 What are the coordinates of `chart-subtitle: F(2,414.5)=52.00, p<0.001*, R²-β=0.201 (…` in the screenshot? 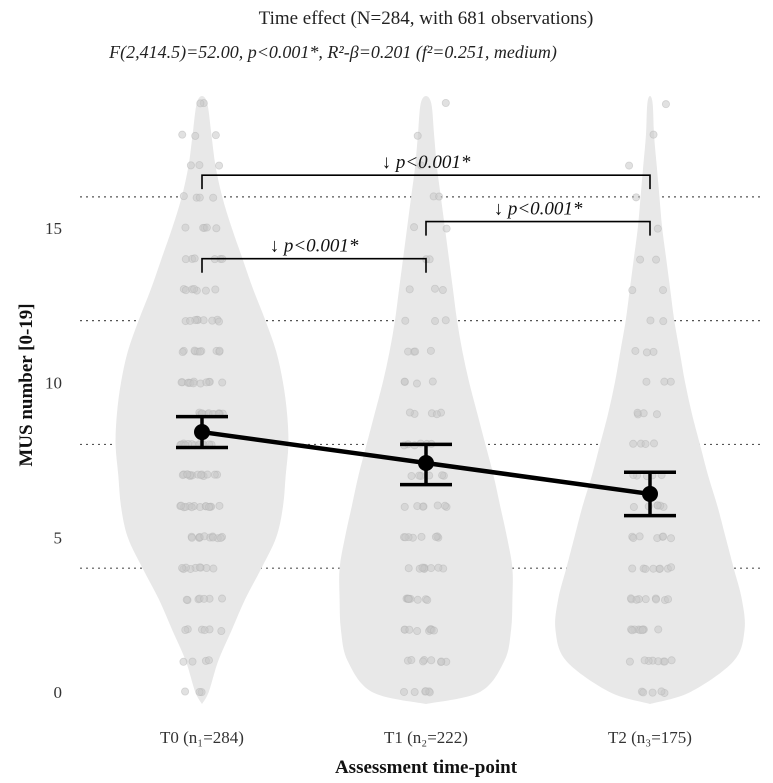 It's located at (332, 52).